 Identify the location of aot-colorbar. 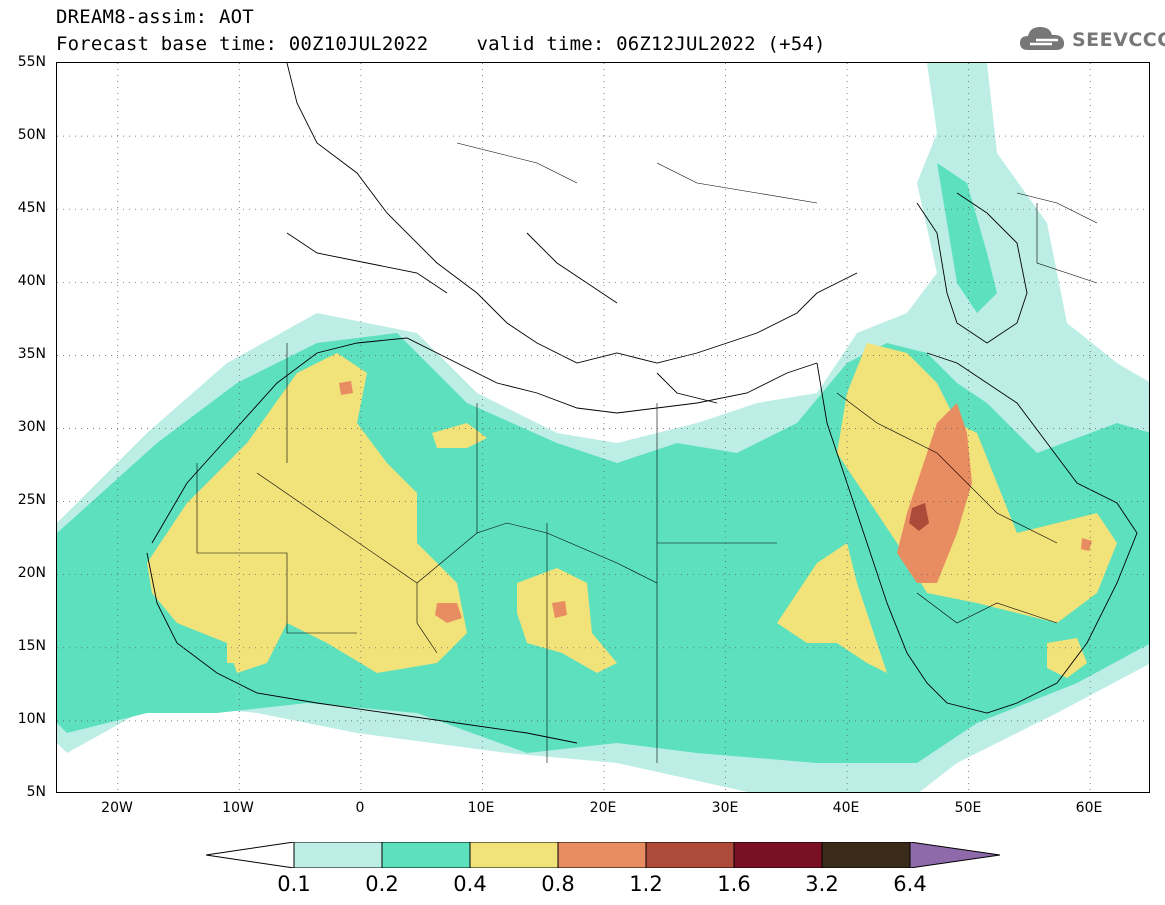
(603, 855).